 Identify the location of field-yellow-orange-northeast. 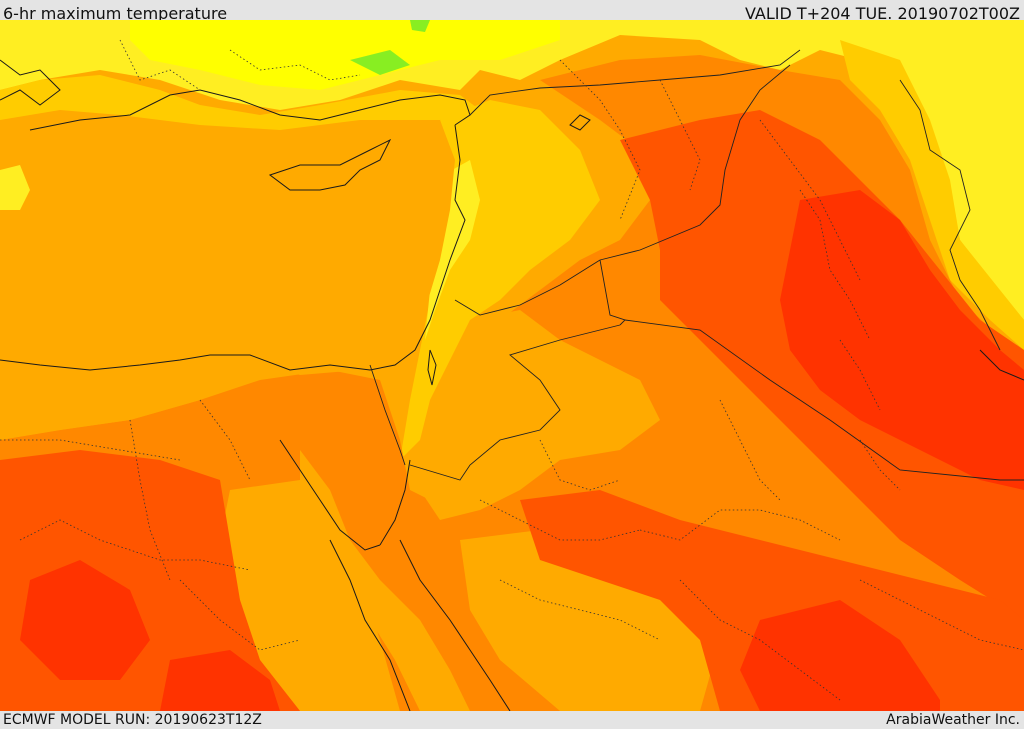
(932, 195).